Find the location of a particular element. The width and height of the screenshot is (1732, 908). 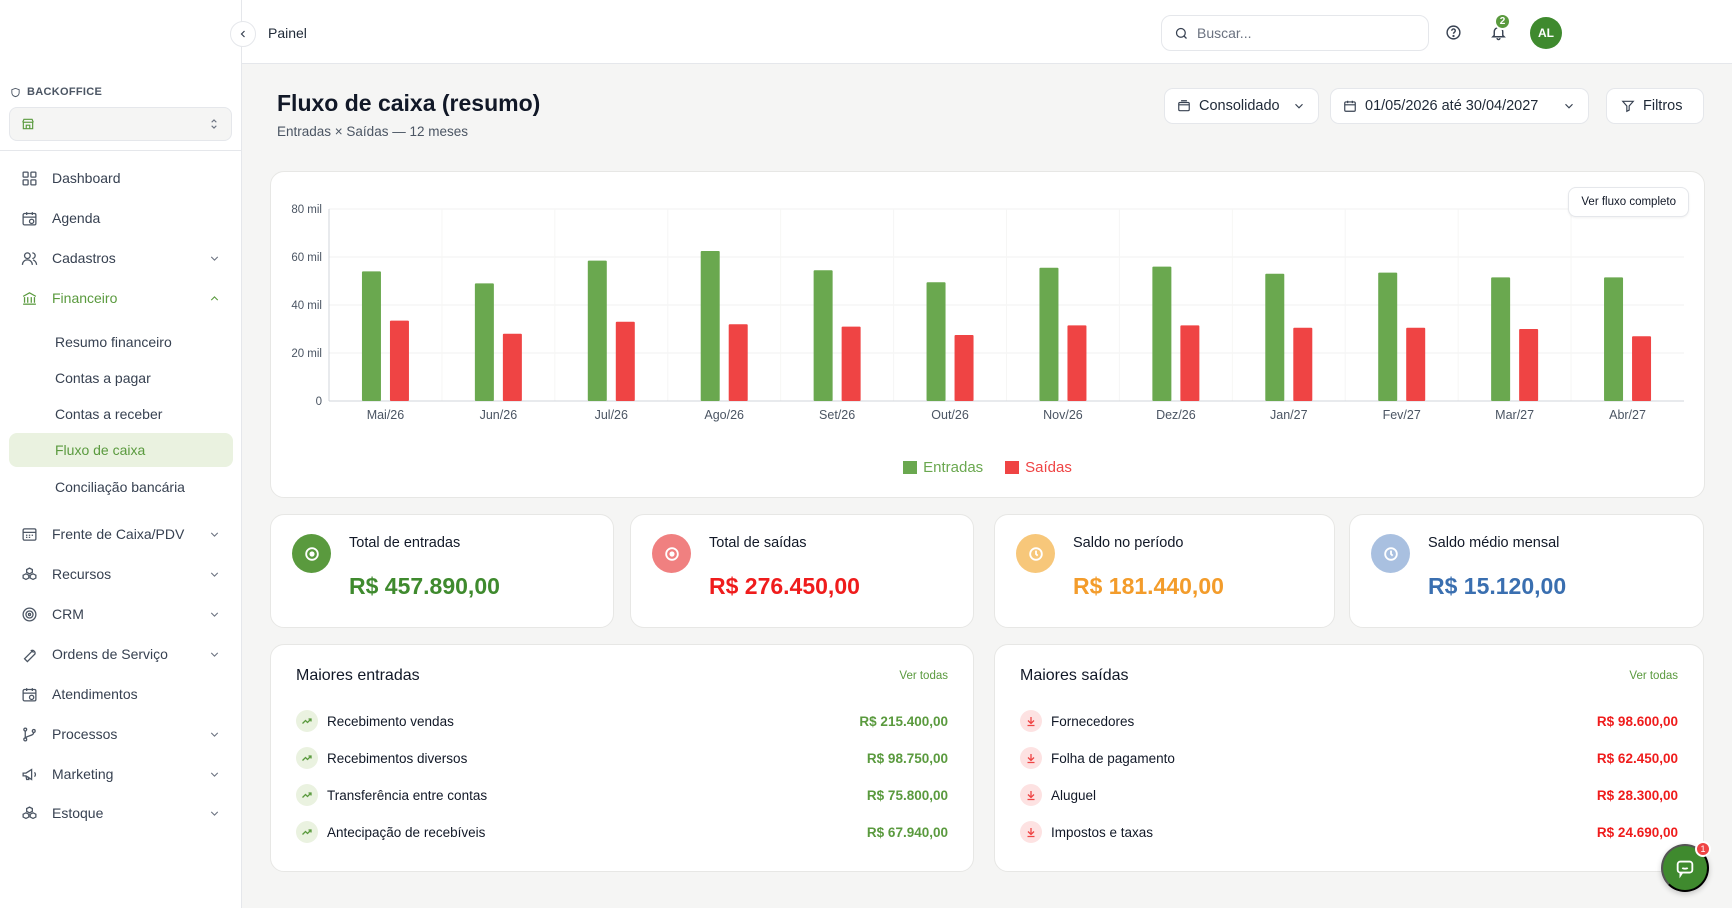

sidebar-item-label: Agenda is located at coordinates (76, 218).